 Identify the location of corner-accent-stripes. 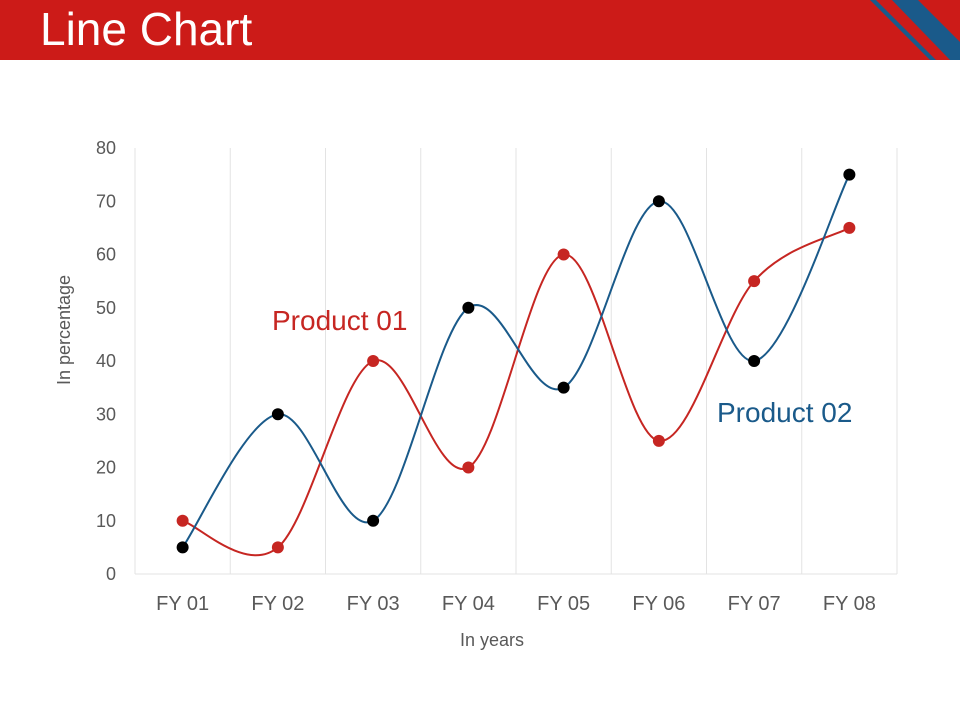
(915, 30).